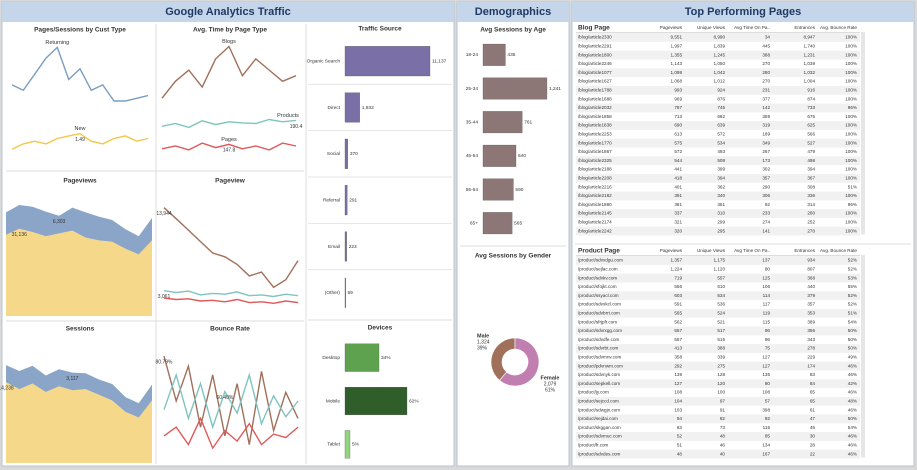 Image resolution: width=917 pixels, height=470 pixels. What do you see at coordinates (472, 89) in the screenshot?
I see `category-label: 25-34` at bounding box center [472, 89].